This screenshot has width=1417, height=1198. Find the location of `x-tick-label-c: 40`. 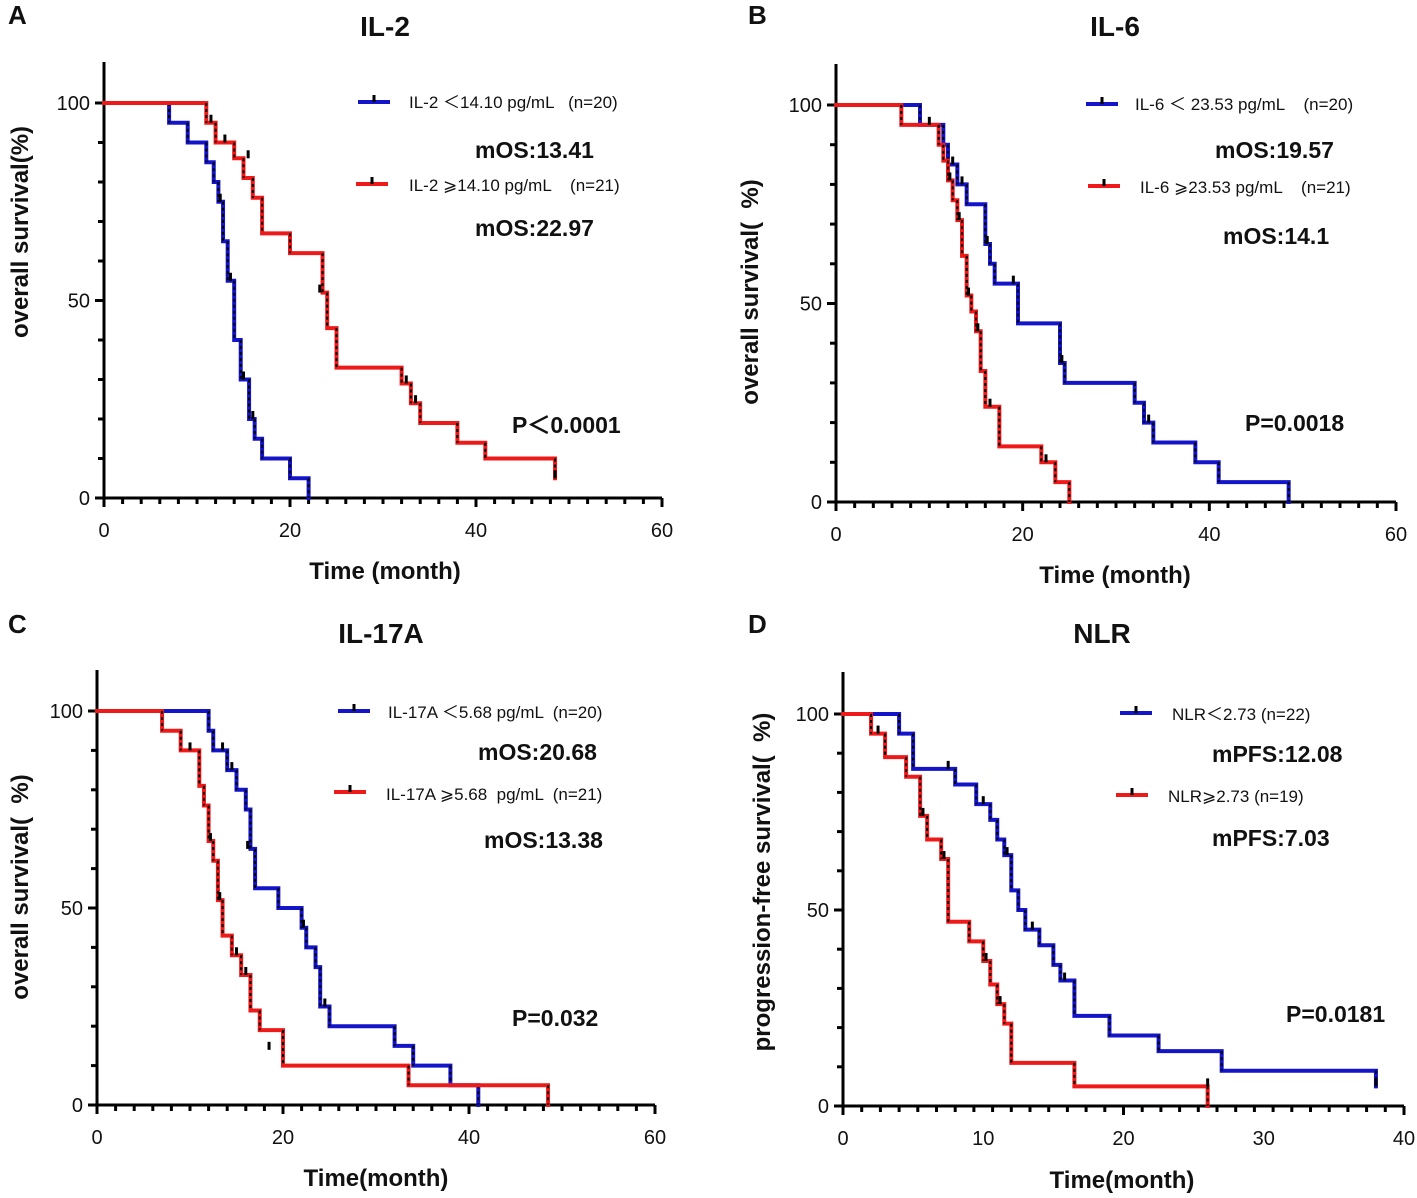

x-tick-label-c: 40 is located at coordinates (469, 1138).